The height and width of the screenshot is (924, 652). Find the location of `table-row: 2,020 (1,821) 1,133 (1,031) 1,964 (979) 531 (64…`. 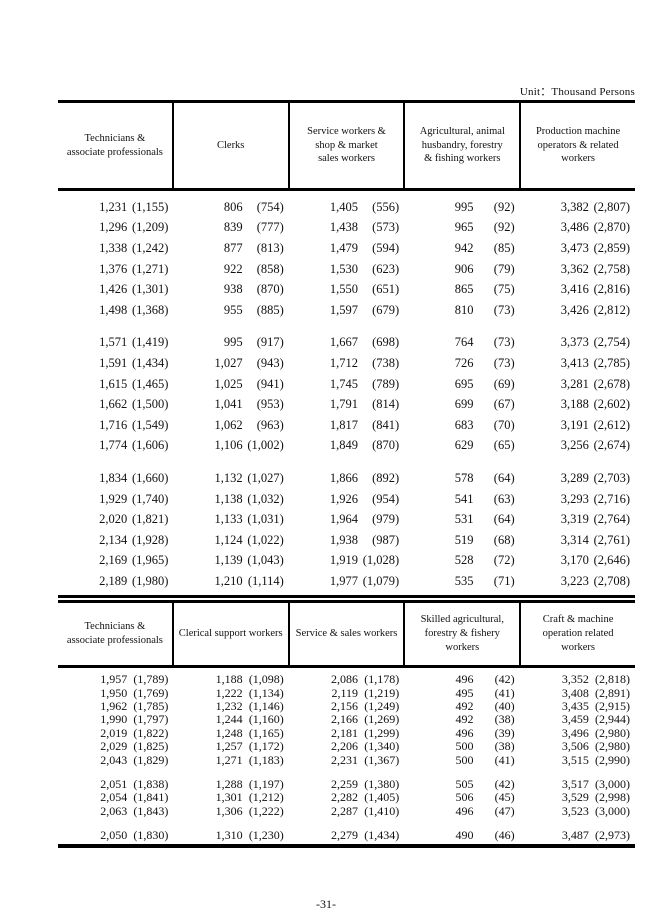

table-row: 2,020 (1,821) 1,133 (1,031) 1,964 (979) 531 (64… is located at coordinates (346, 519).